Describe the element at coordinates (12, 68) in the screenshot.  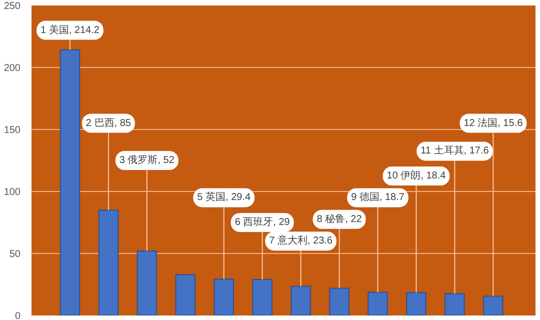
I see `y-tick-label: 200` at that location.